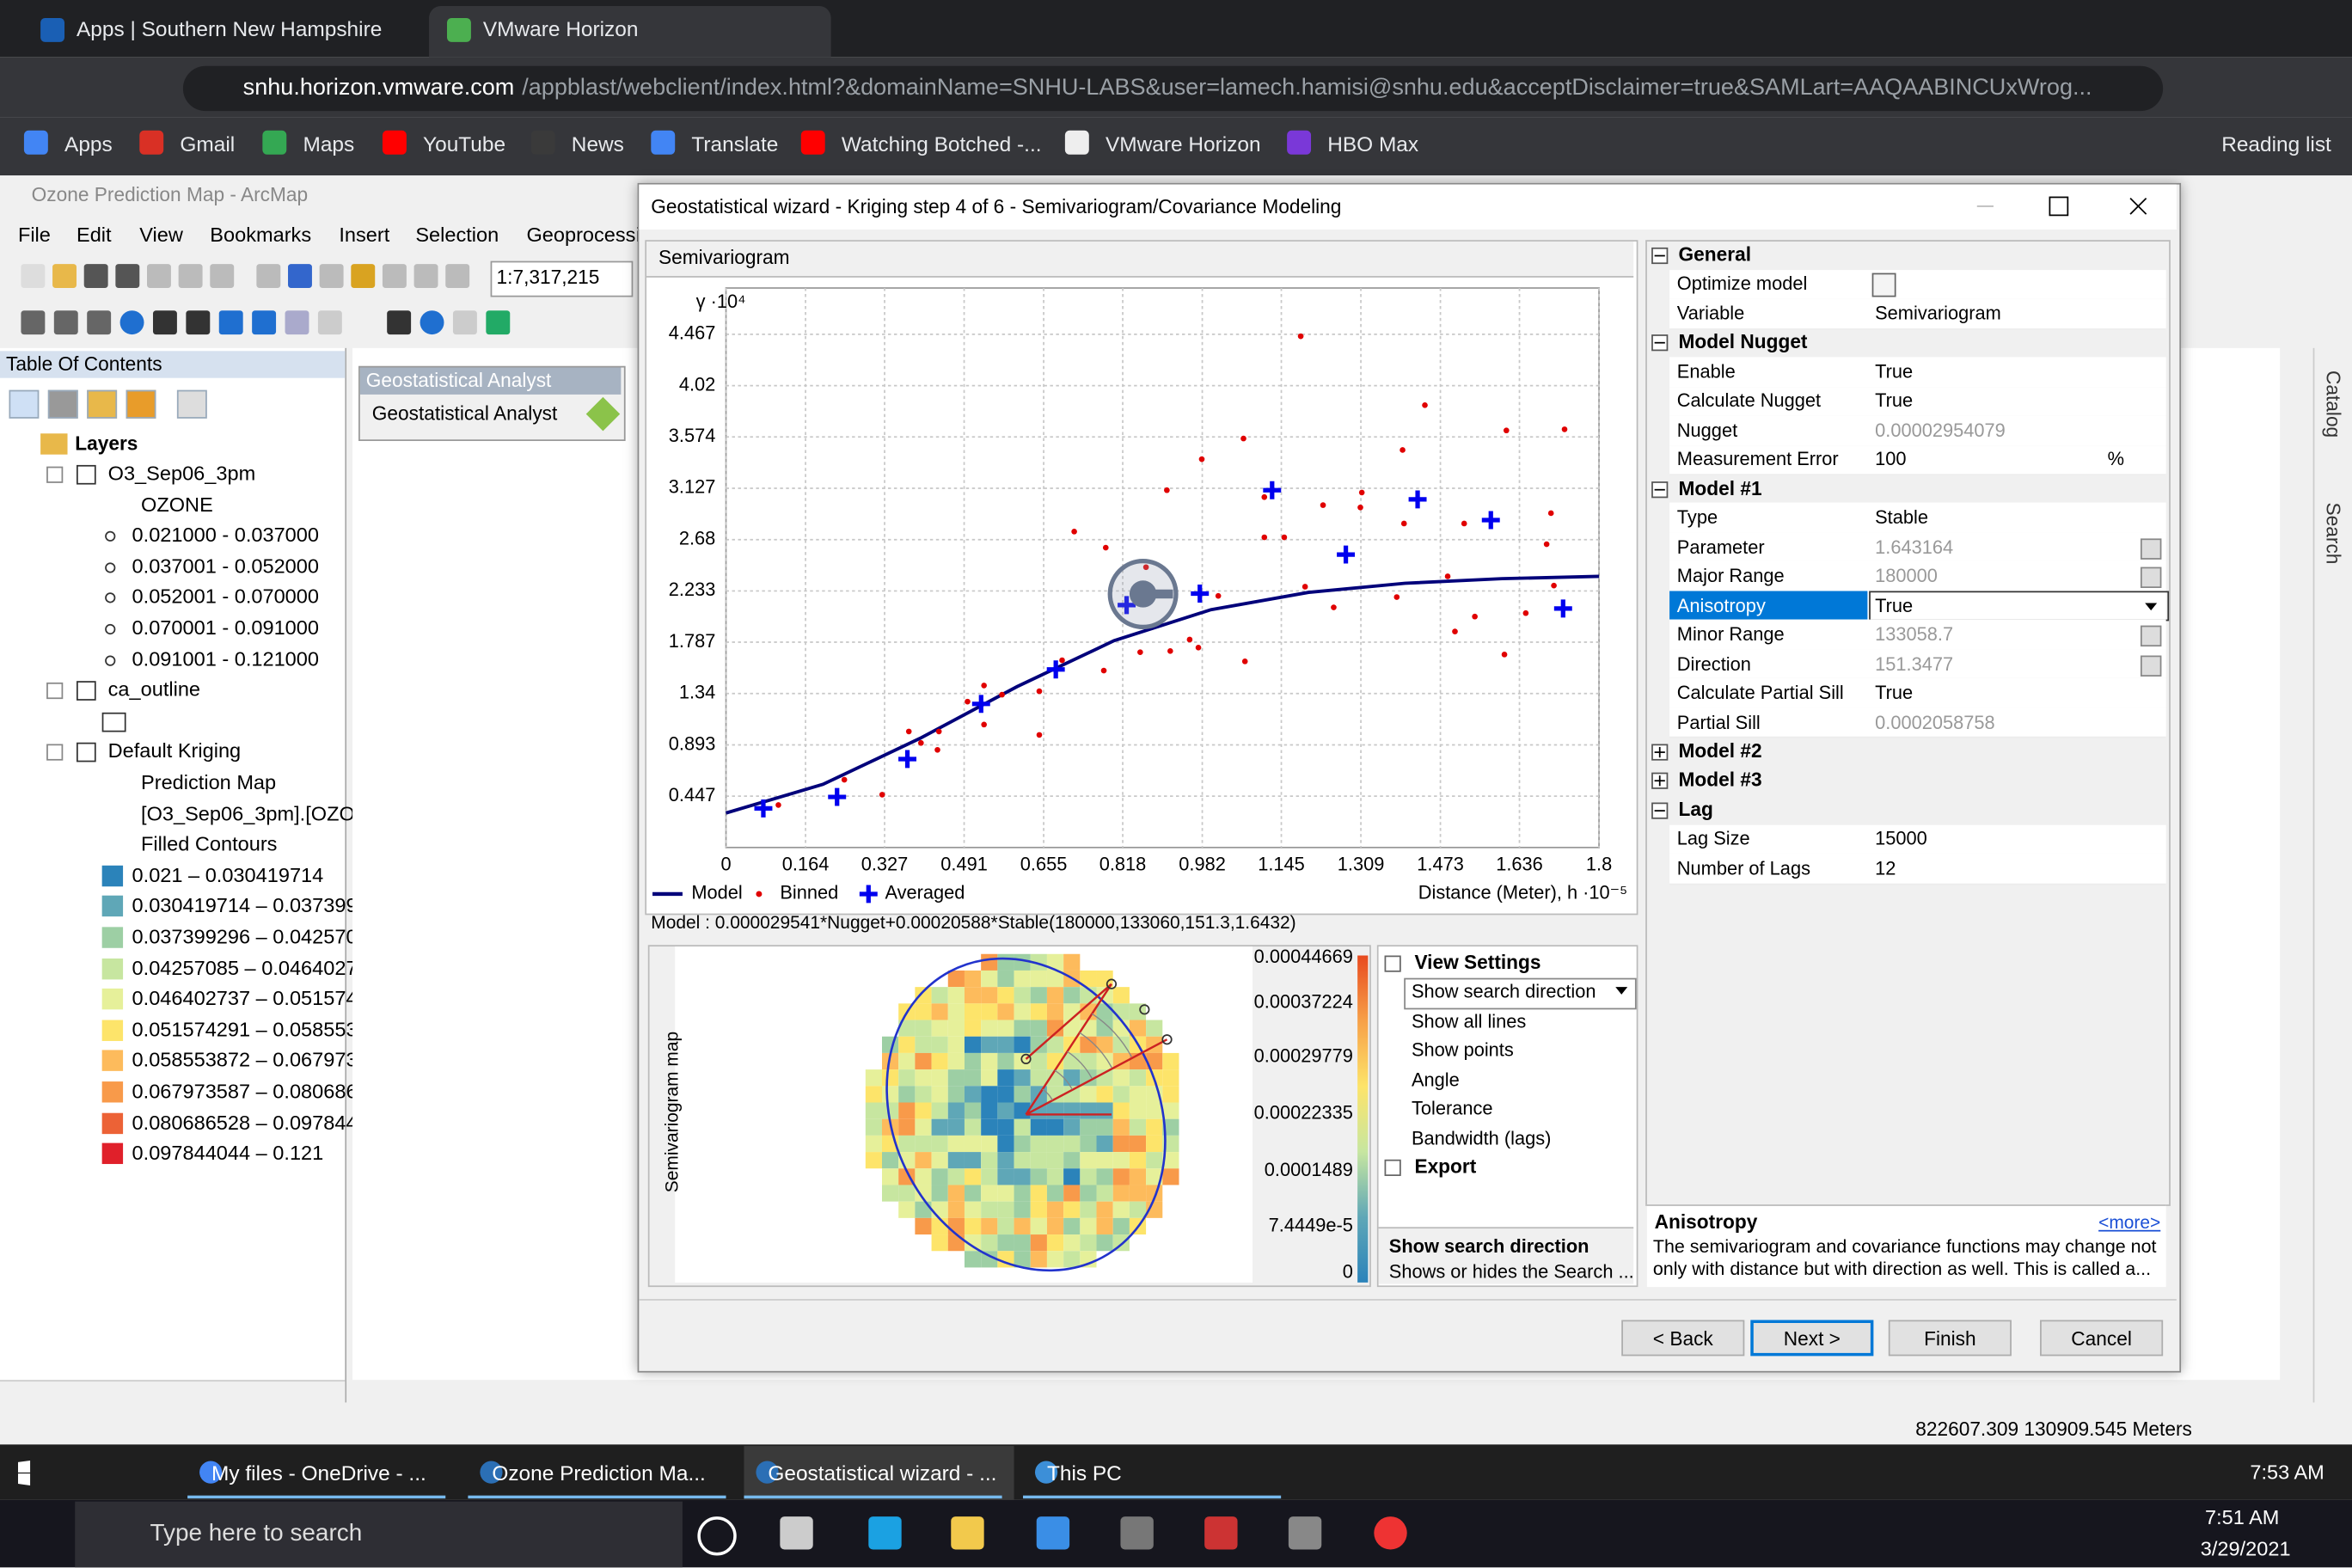  What do you see at coordinates (465, 413) in the screenshot?
I see `ga-button: Geostatistical Analyst` at bounding box center [465, 413].